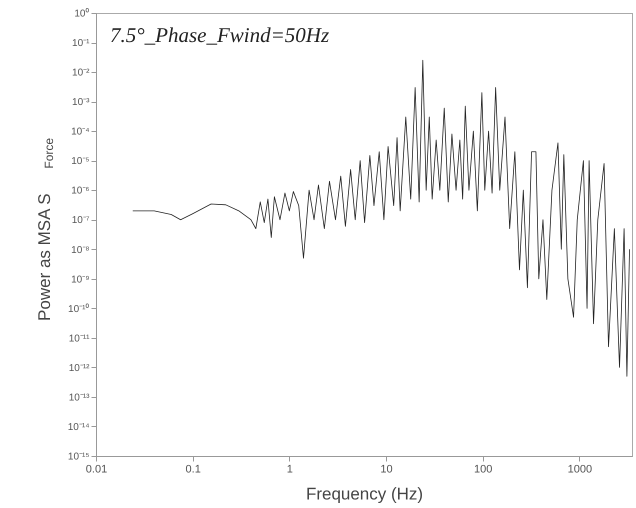  What do you see at coordinates (45, 229) in the screenshot?
I see `text: Power as MSA SForce` at bounding box center [45, 229].